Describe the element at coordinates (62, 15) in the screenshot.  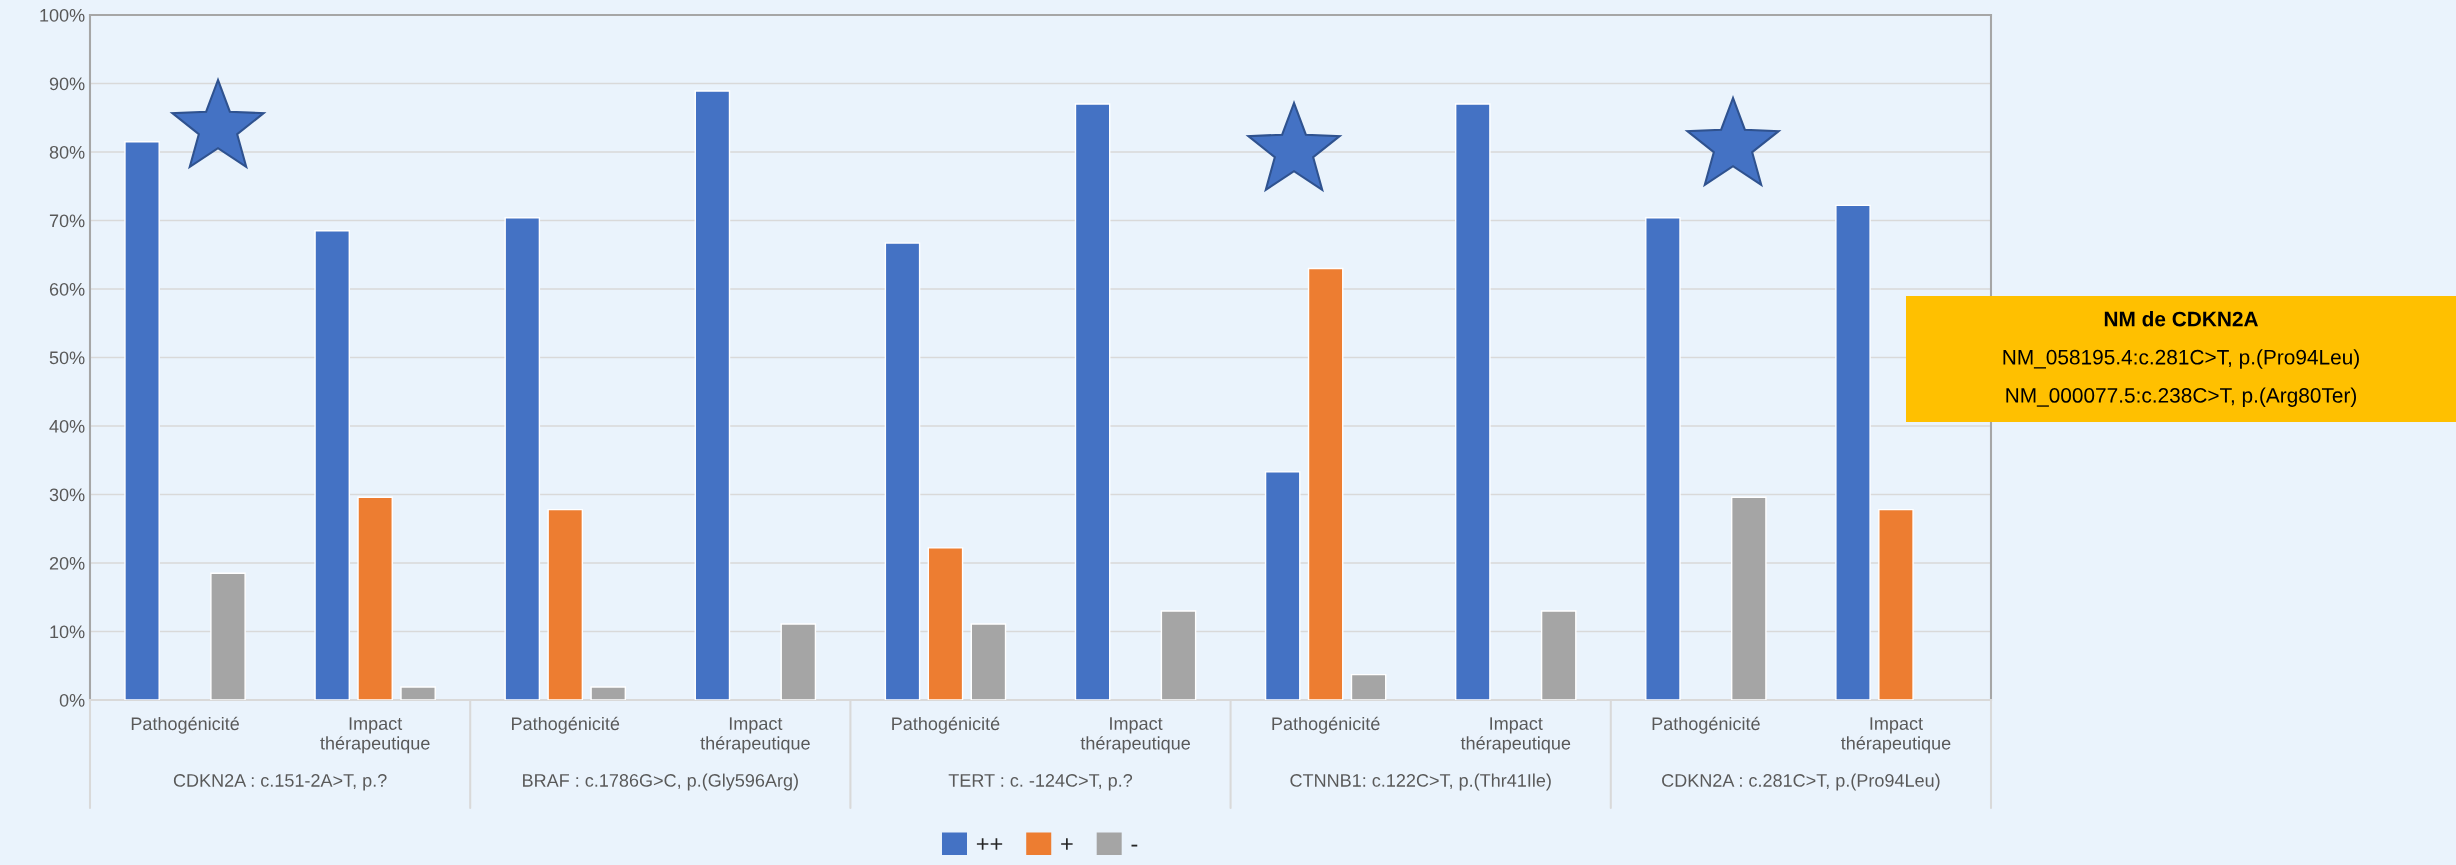
I see `y-tick-label: 100%` at that location.